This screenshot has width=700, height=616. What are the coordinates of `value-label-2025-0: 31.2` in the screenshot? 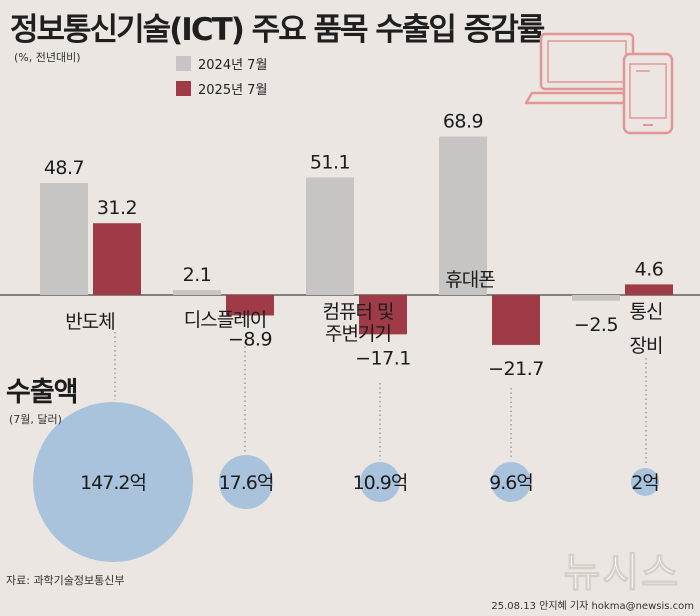 It's located at (117, 208).